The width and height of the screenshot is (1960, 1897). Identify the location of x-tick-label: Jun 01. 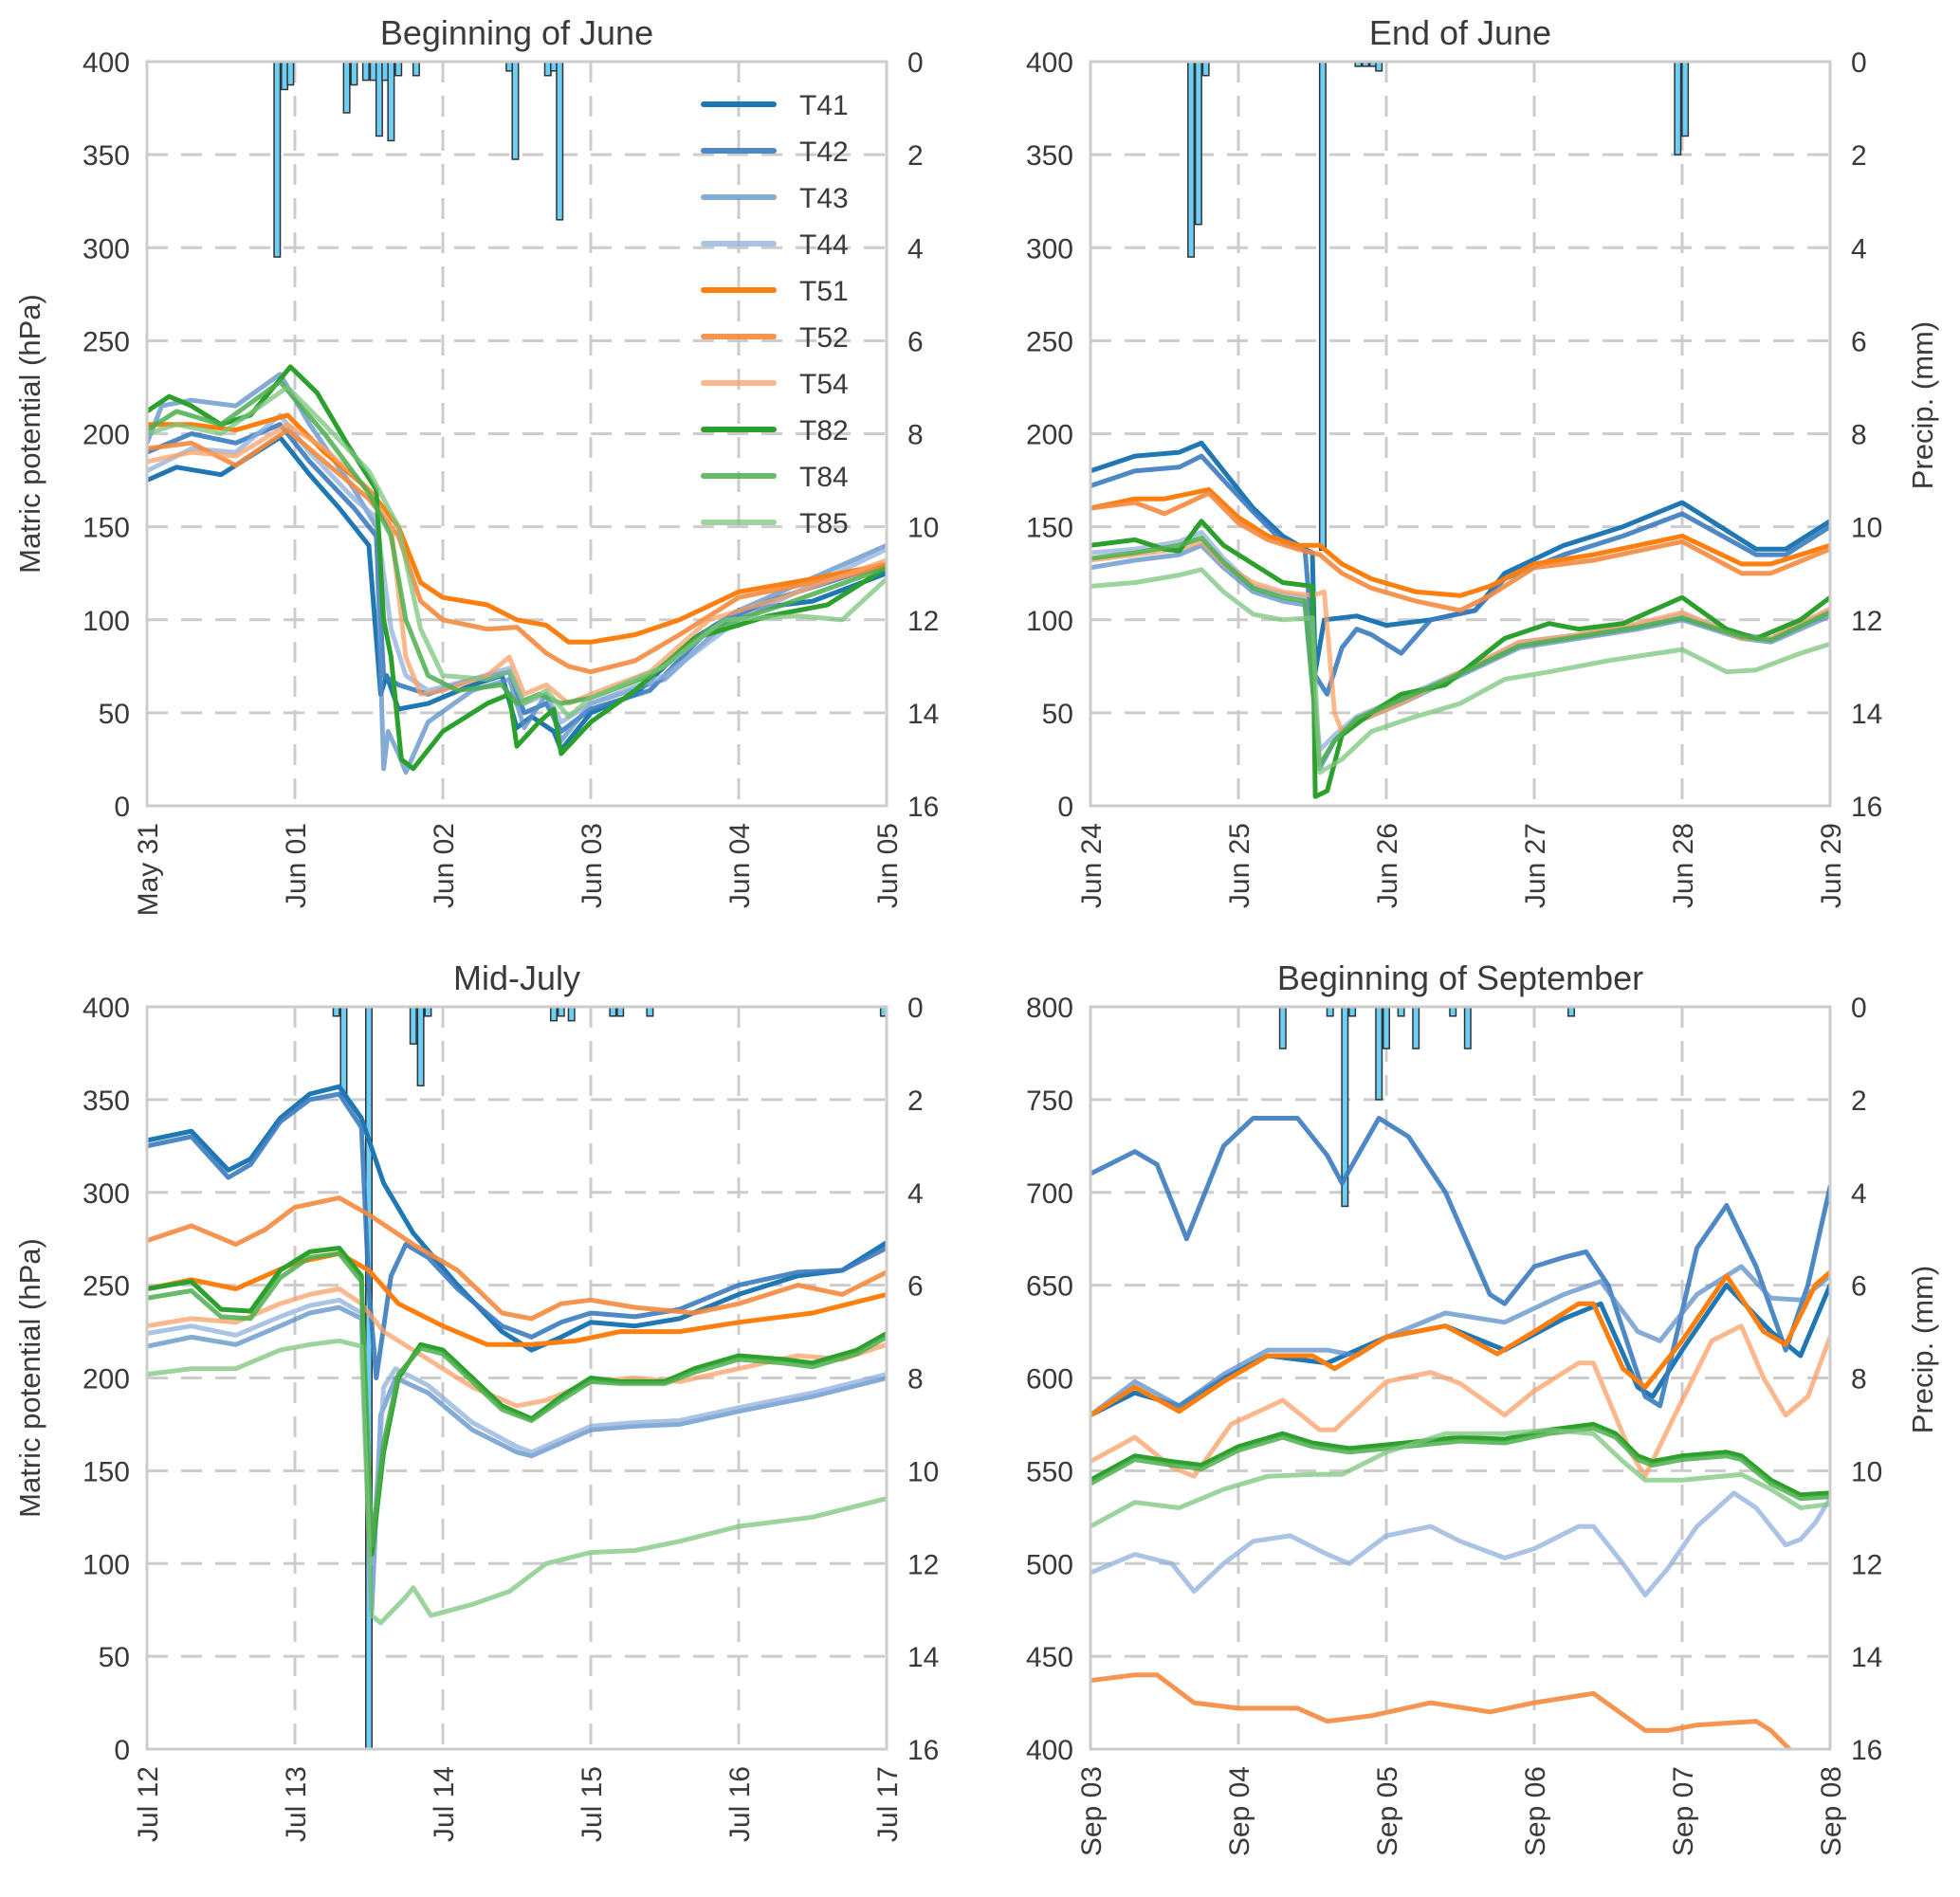
(296, 866).